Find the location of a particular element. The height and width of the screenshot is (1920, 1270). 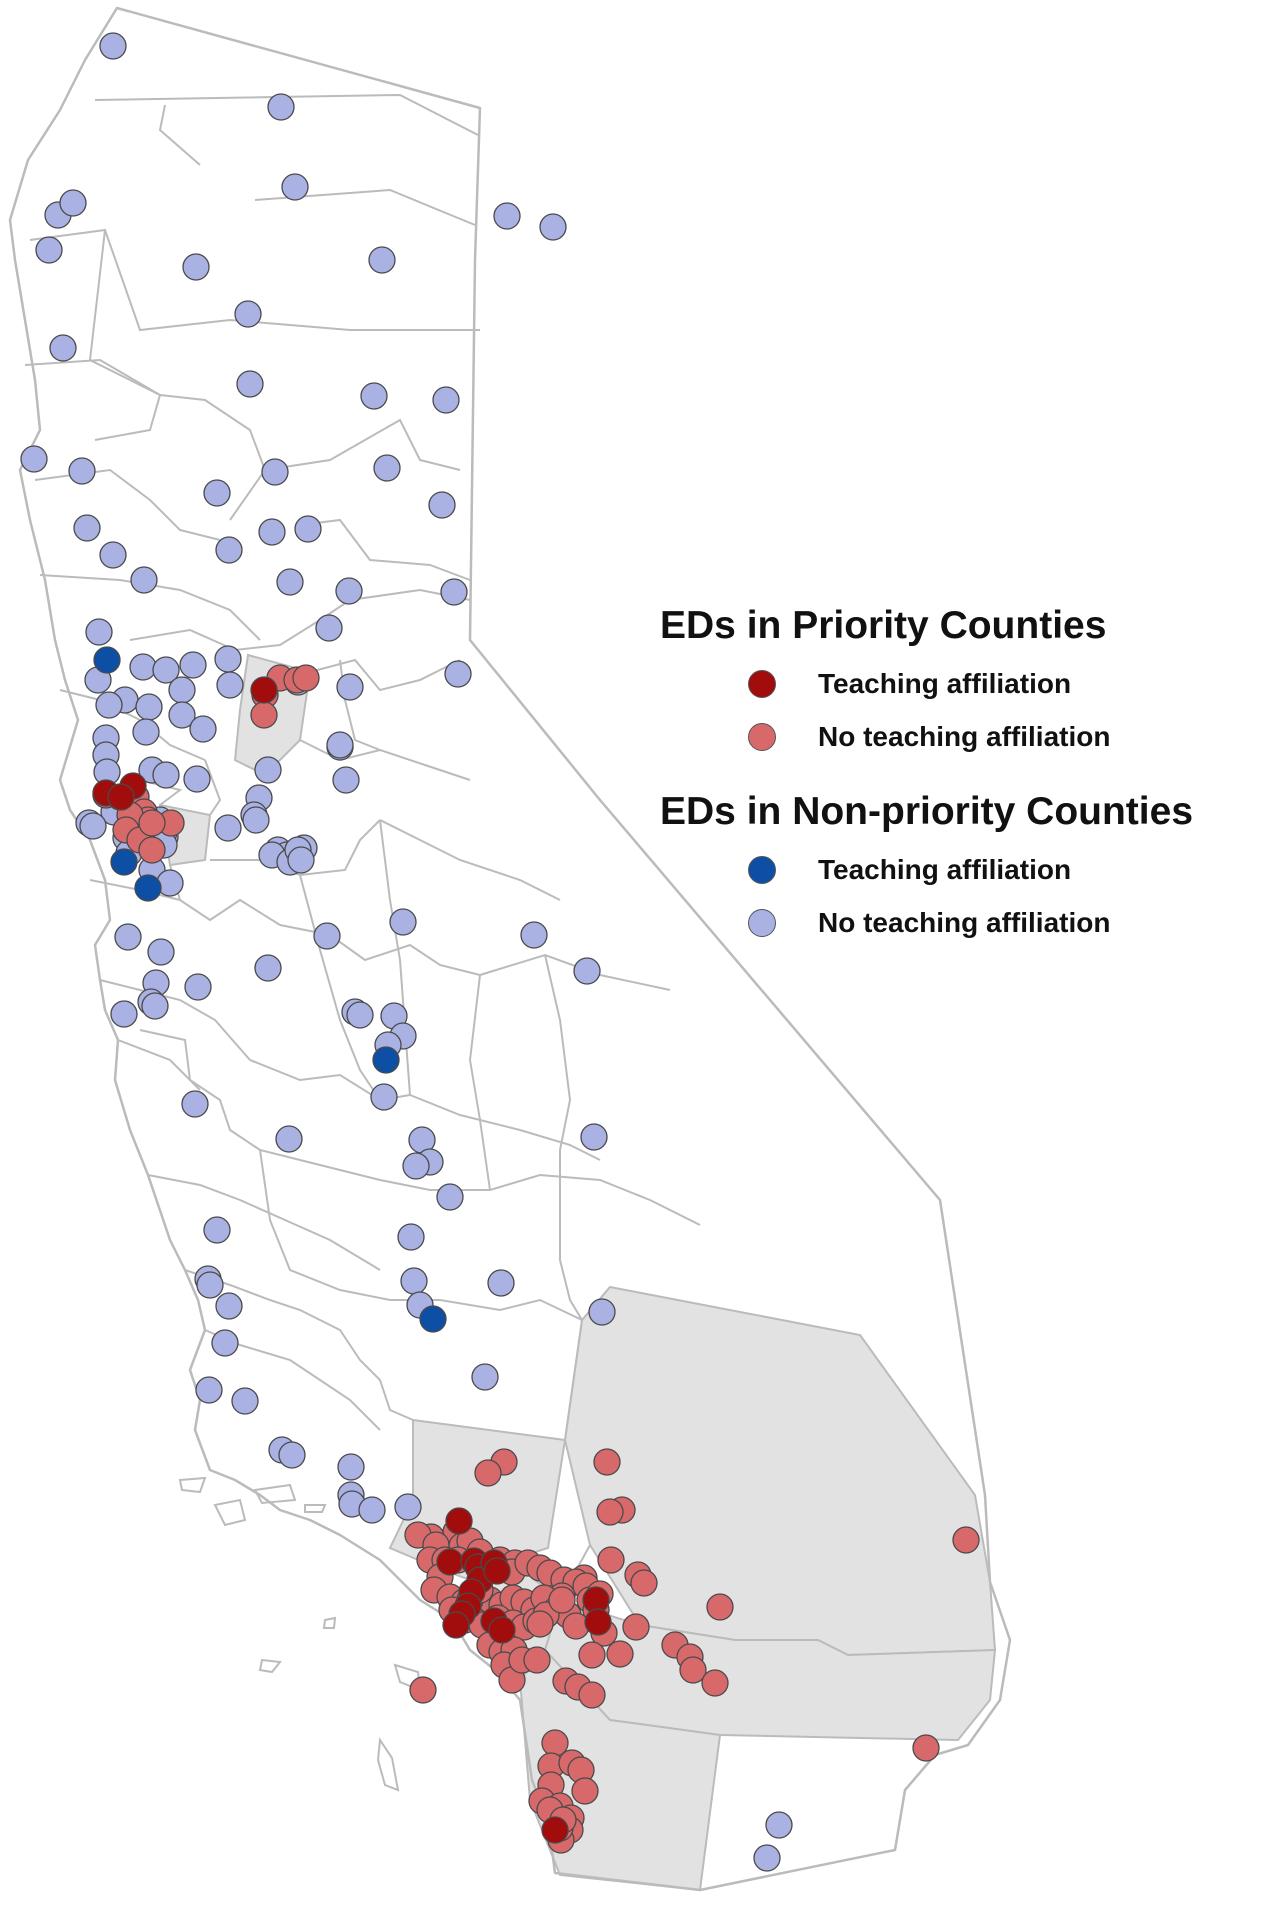

legend-item-priority-teaching: Teaching affiliation is located at coordinates (960, 683).